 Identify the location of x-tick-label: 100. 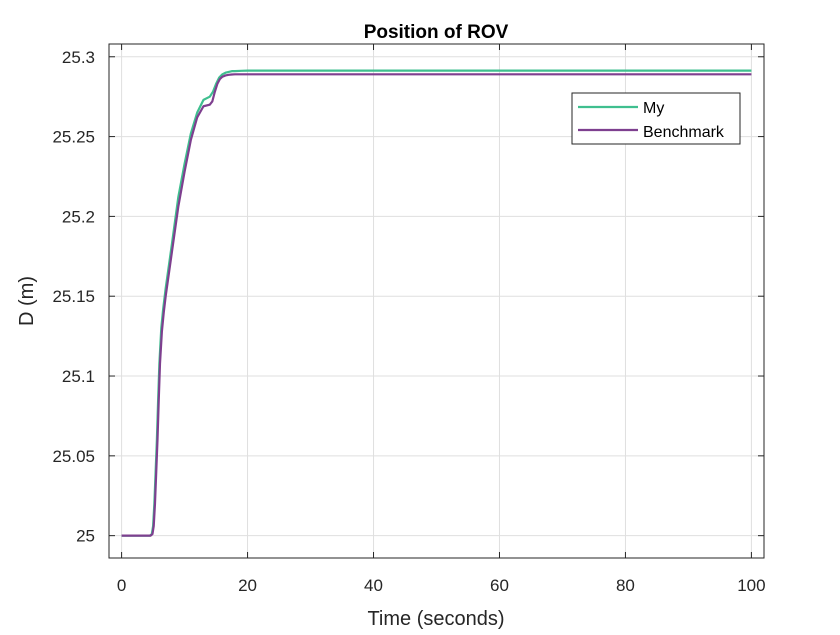
(751, 585).